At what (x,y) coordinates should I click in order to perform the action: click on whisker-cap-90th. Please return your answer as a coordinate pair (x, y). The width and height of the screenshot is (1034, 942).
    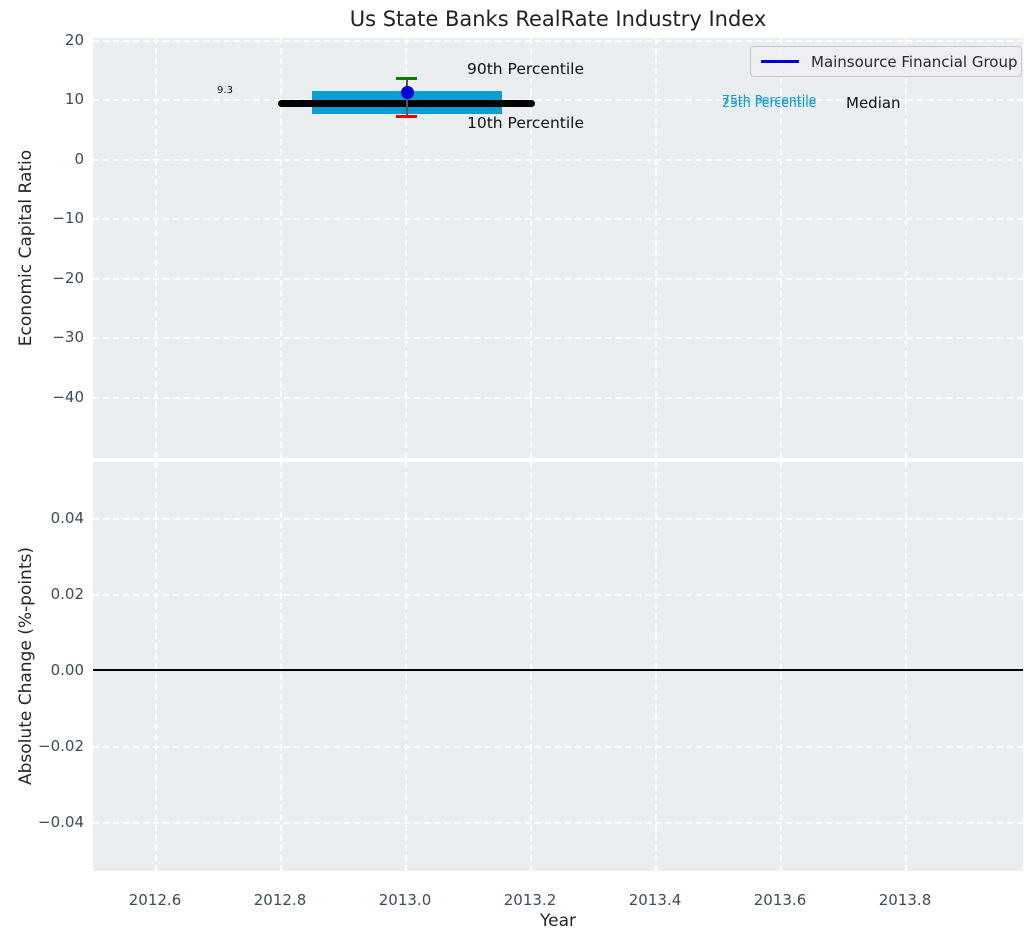
    Looking at the image, I should click on (406, 78).